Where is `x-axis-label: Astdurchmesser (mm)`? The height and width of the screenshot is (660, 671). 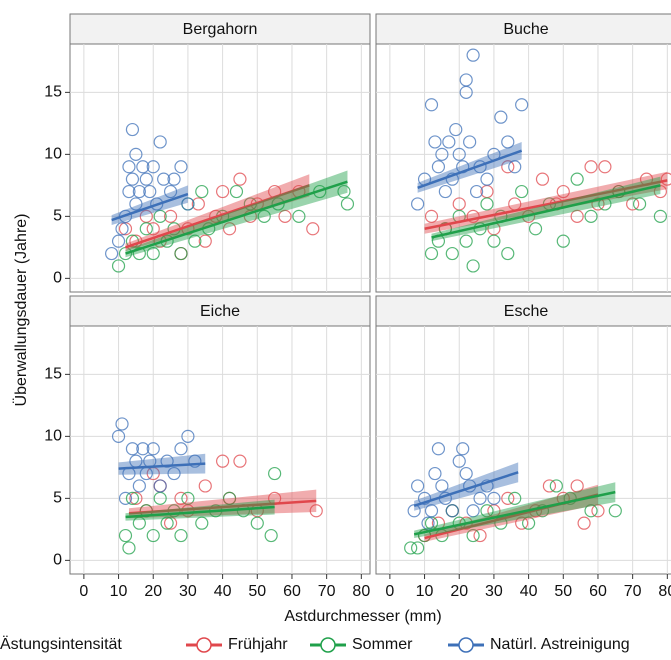
x-axis-label: Astdurchmesser (mm) is located at coordinates (362, 616).